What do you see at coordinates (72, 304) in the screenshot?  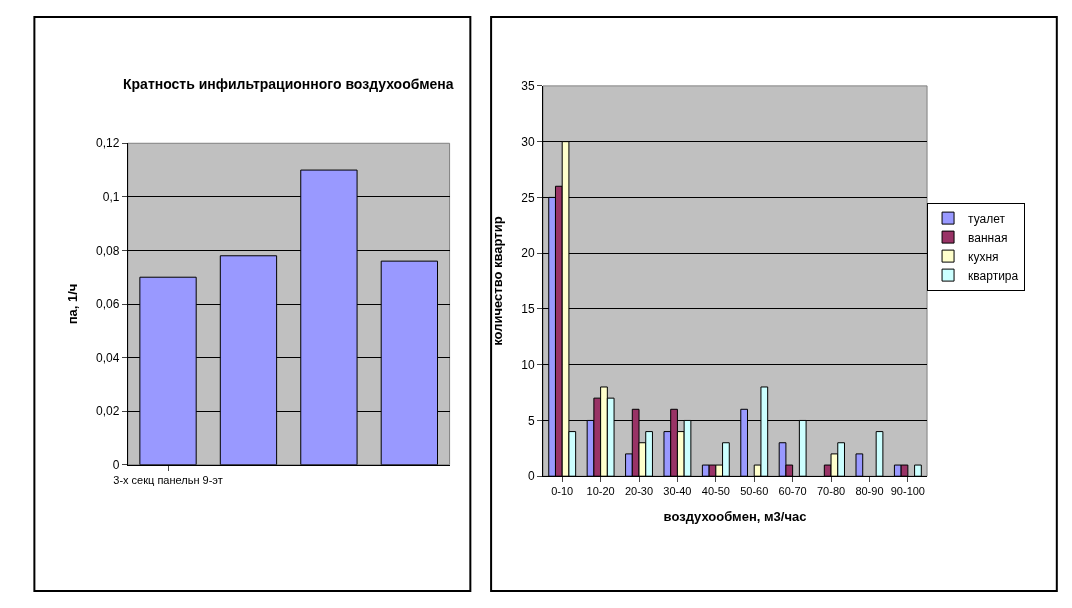 I see `y-axis-title: па, 1/ч` at bounding box center [72, 304].